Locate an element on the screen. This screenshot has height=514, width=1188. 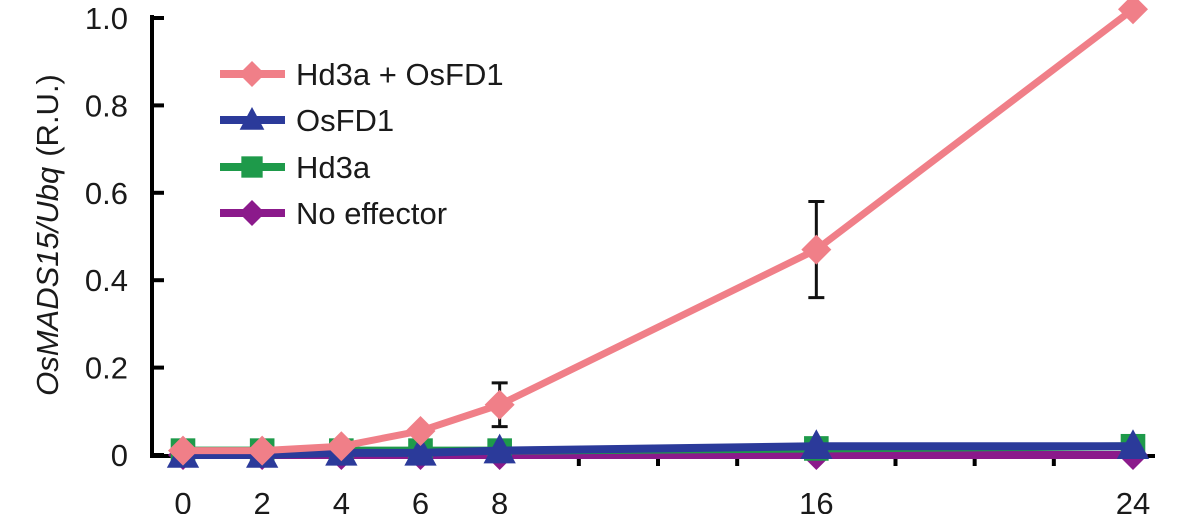
x-tick-label: 4 is located at coordinates (341, 500).